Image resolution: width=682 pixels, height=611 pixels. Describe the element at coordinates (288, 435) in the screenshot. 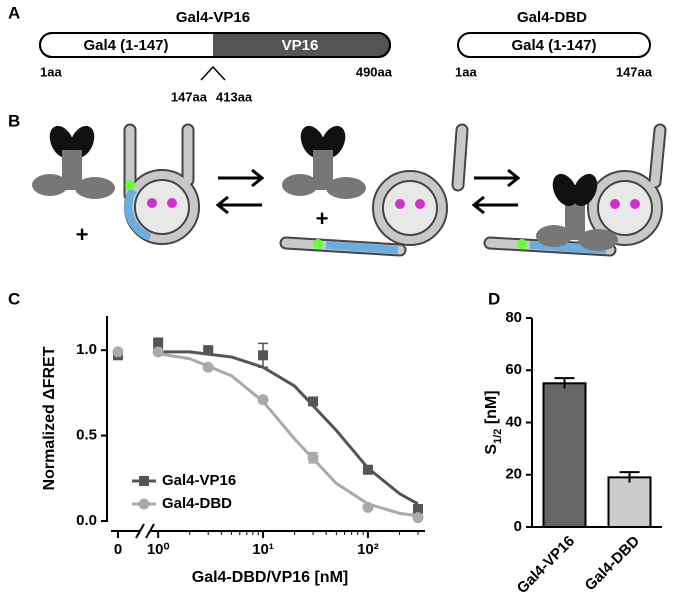

I see `fit-line` at that location.